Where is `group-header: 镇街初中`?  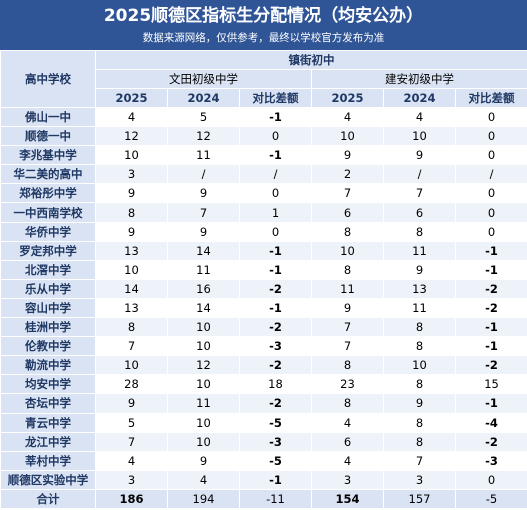 group-header: 镇街初中 is located at coordinates (310, 60).